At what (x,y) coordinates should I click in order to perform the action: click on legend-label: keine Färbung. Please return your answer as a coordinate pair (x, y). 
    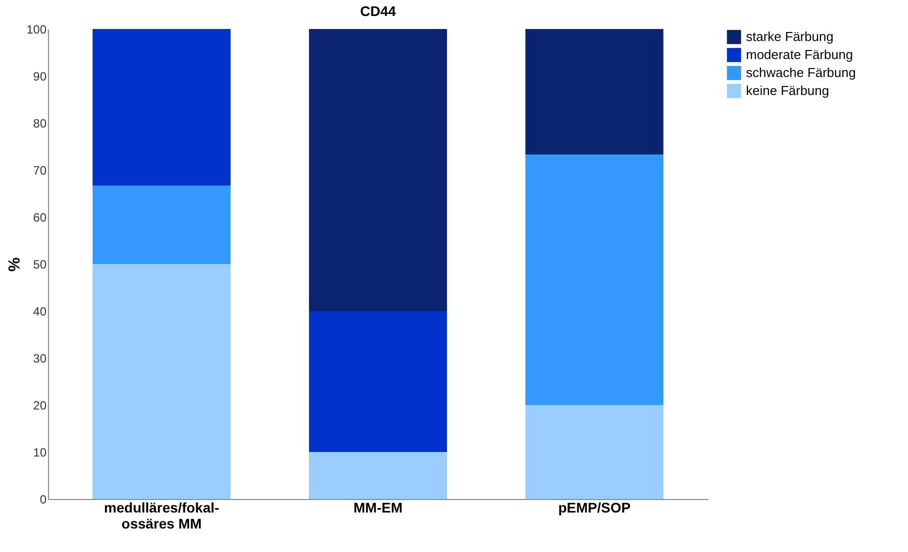
    Looking at the image, I should click on (788, 90).